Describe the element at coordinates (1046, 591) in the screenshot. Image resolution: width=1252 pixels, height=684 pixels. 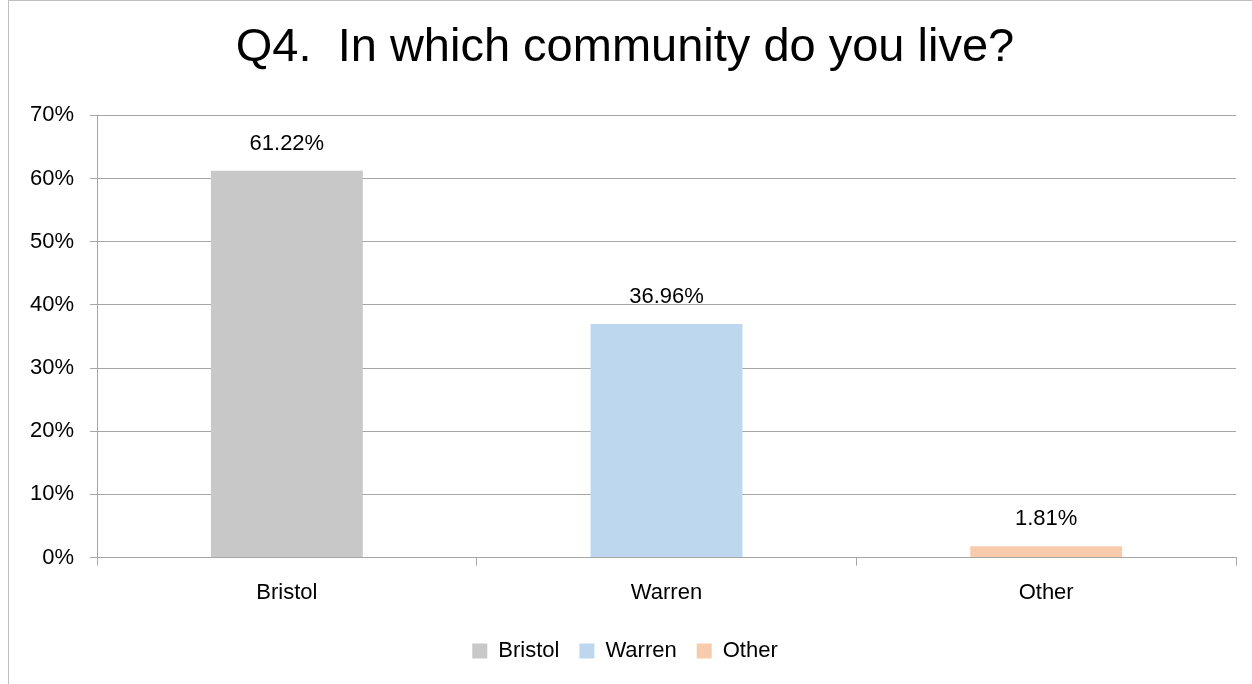
I see `x-tick-label: Other` at that location.